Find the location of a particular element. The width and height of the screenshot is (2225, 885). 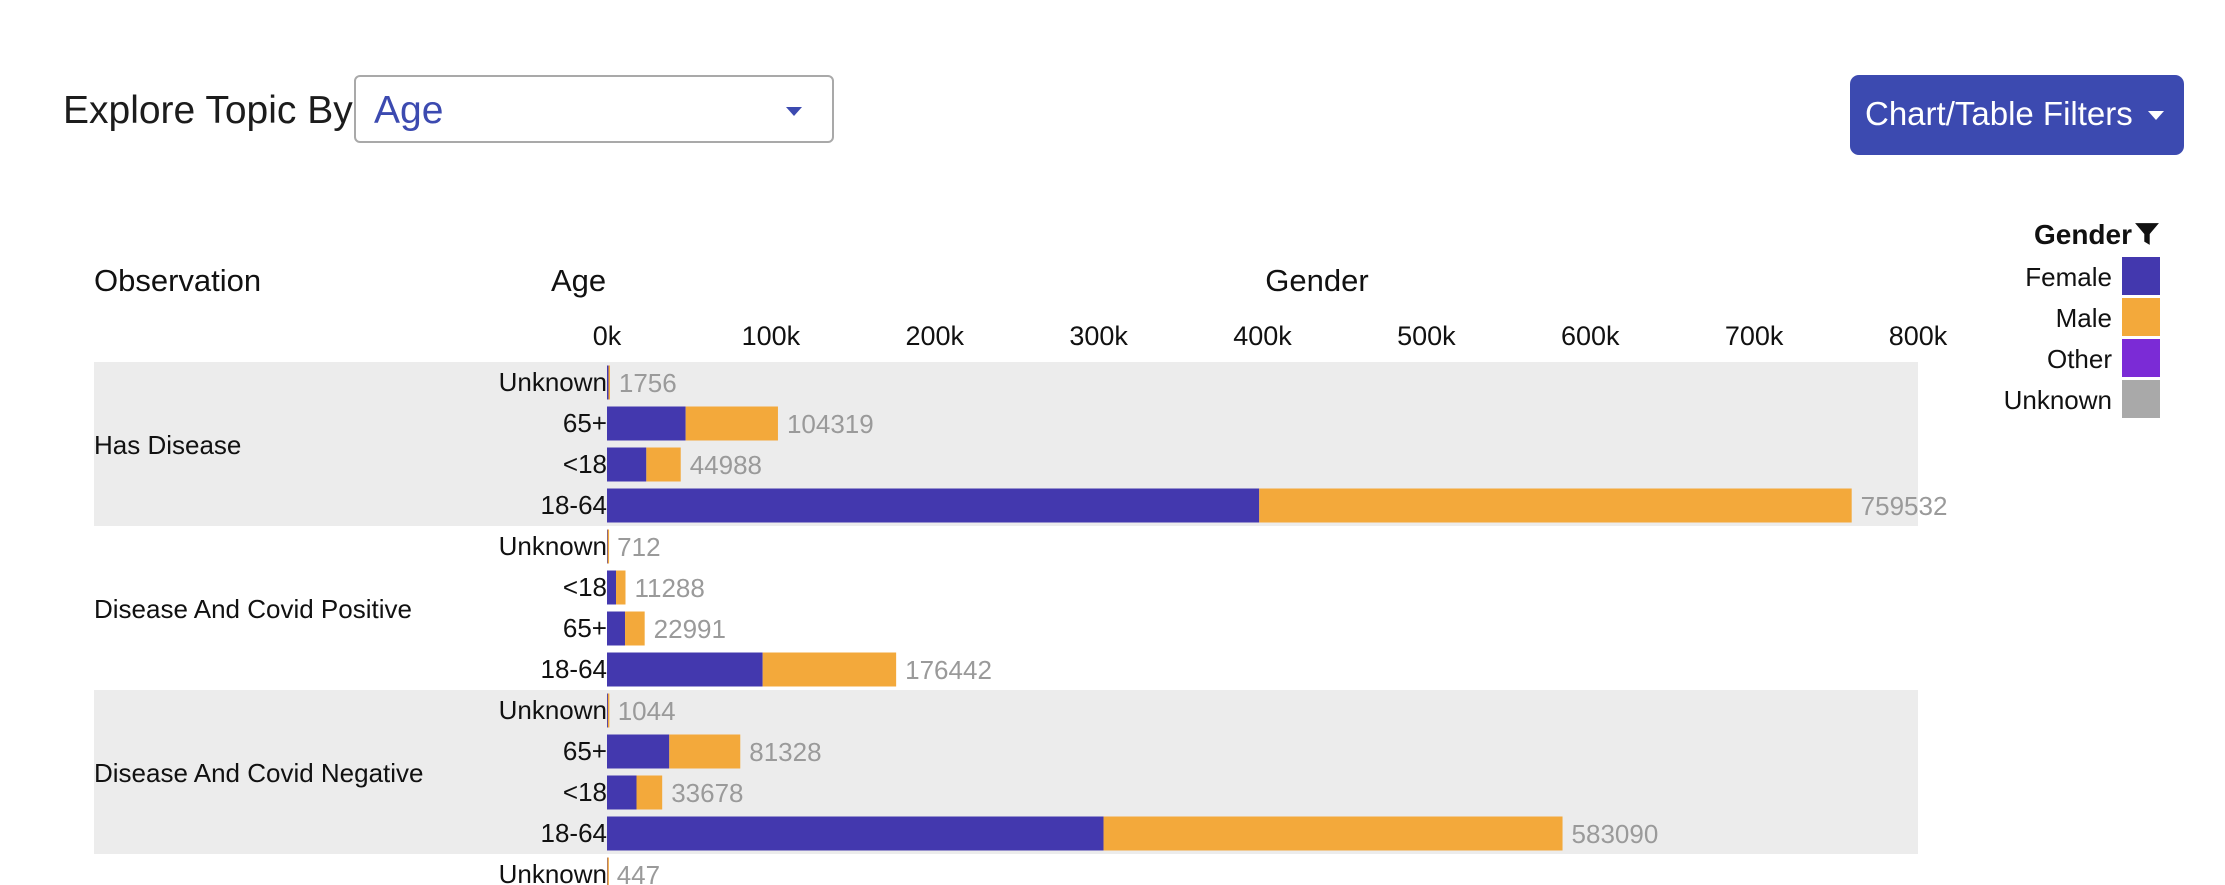

x-tick-label: 100k is located at coordinates (771, 336).